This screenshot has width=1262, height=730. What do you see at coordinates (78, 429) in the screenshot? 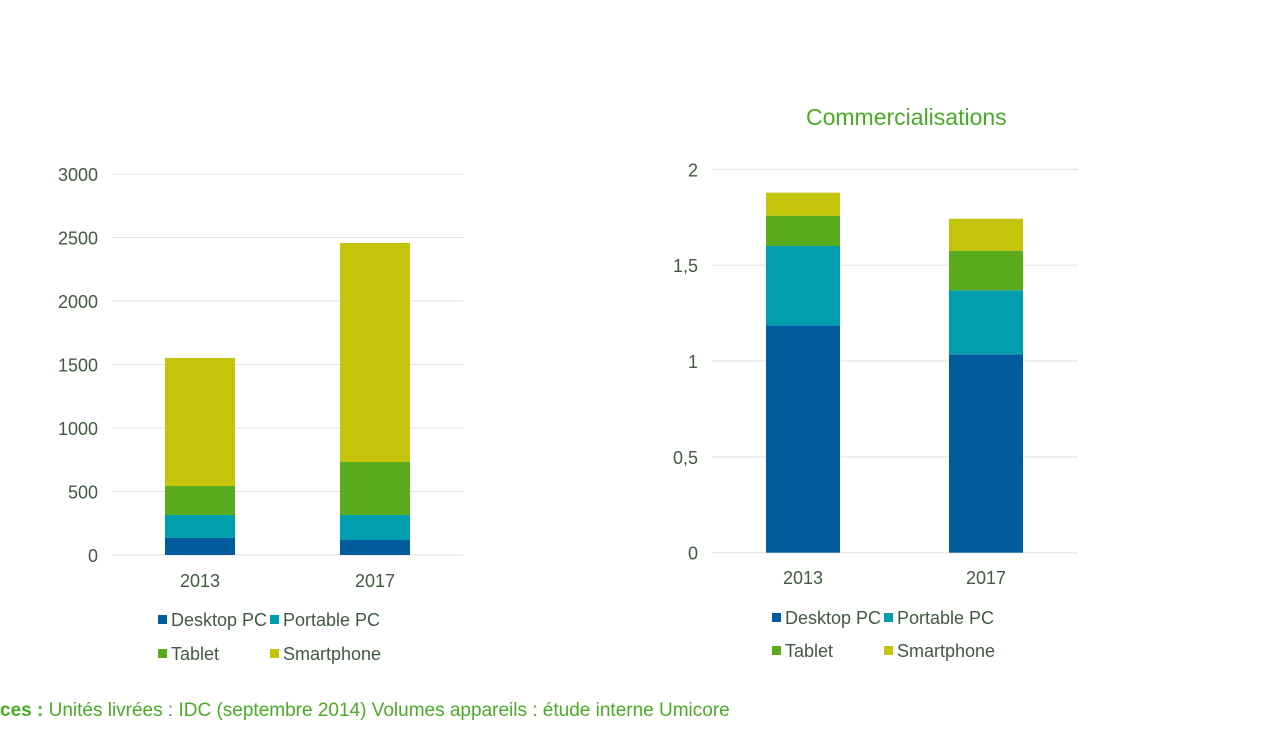
I see `y-tick-label: 1000` at bounding box center [78, 429].